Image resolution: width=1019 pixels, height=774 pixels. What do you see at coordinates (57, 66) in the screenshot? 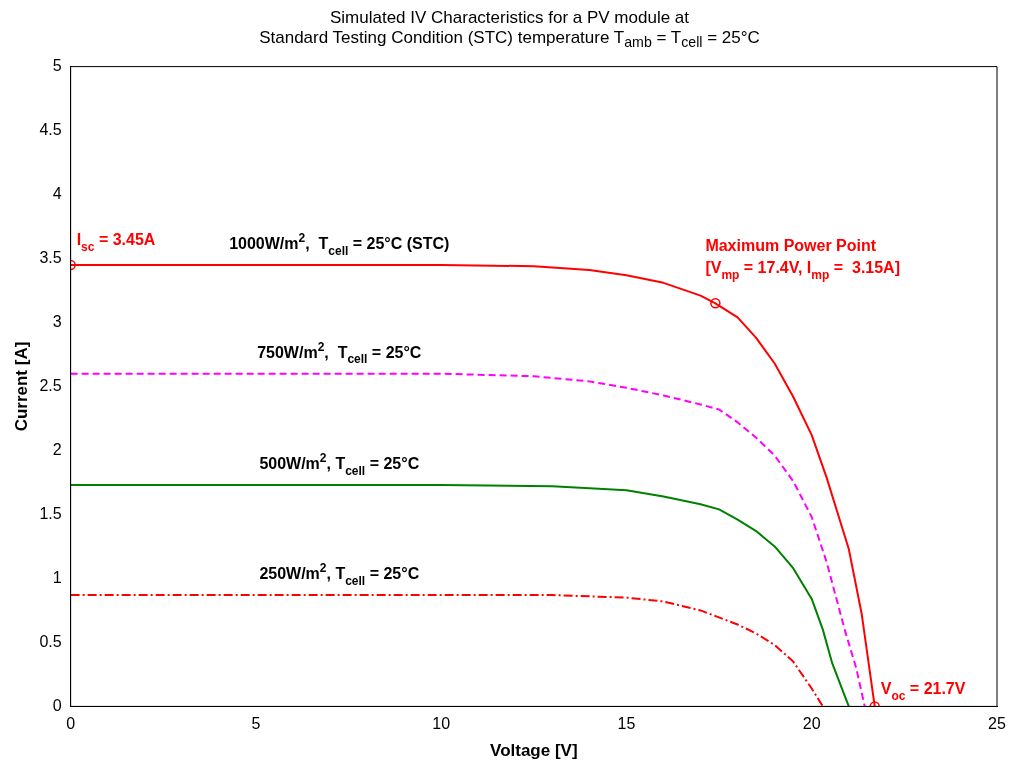
I see `y-tick-label: 5` at bounding box center [57, 66].